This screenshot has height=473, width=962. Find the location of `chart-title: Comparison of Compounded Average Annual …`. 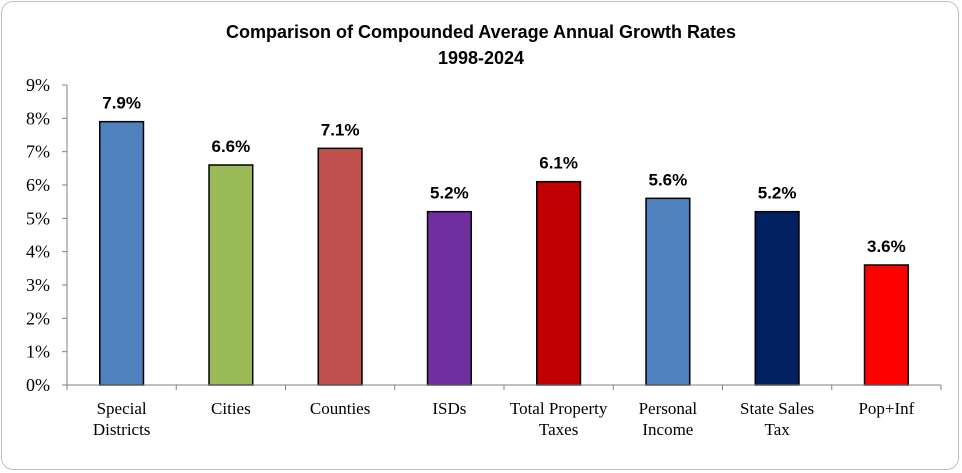

chart-title: Comparison of Compounded Average Annual … is located at coordinates (481, 32).